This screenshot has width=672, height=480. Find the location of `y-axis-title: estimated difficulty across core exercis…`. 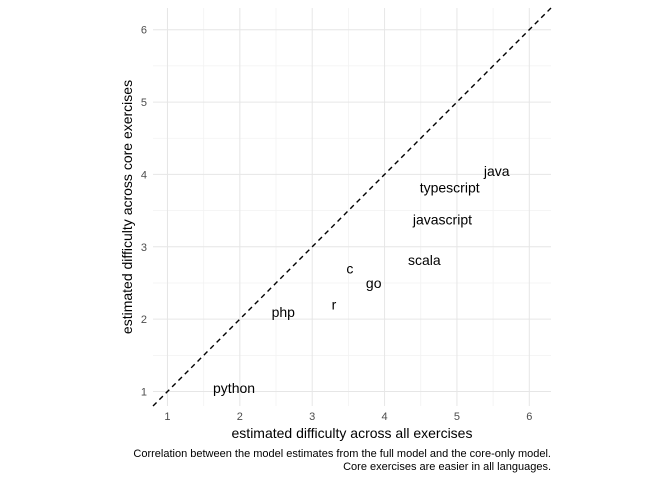

y-axis-title: estimated difficulty across core exercis… is located at coordinates (127, 207).